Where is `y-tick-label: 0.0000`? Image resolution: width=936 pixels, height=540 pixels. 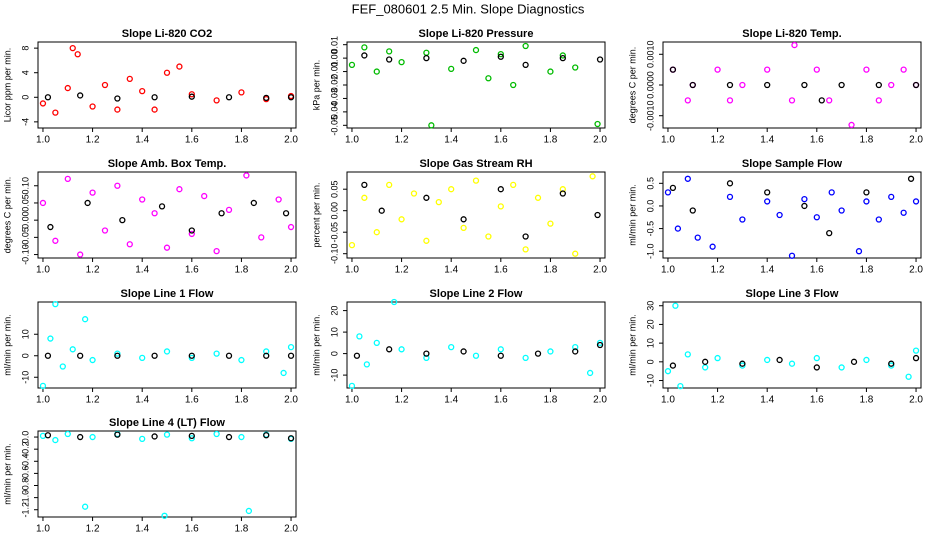
y-tick-label: 0.0000 is located at coordinates (650, 85).